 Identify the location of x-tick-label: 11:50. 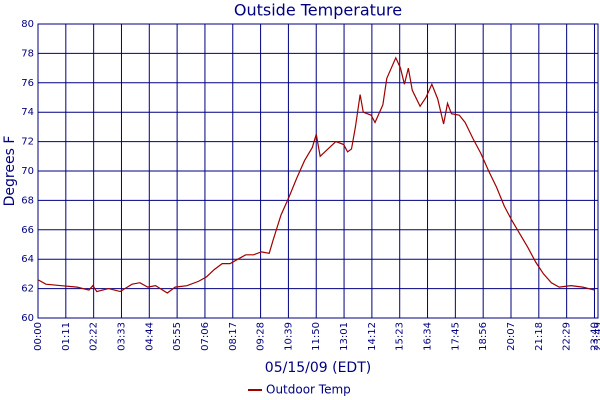
(316, 336).